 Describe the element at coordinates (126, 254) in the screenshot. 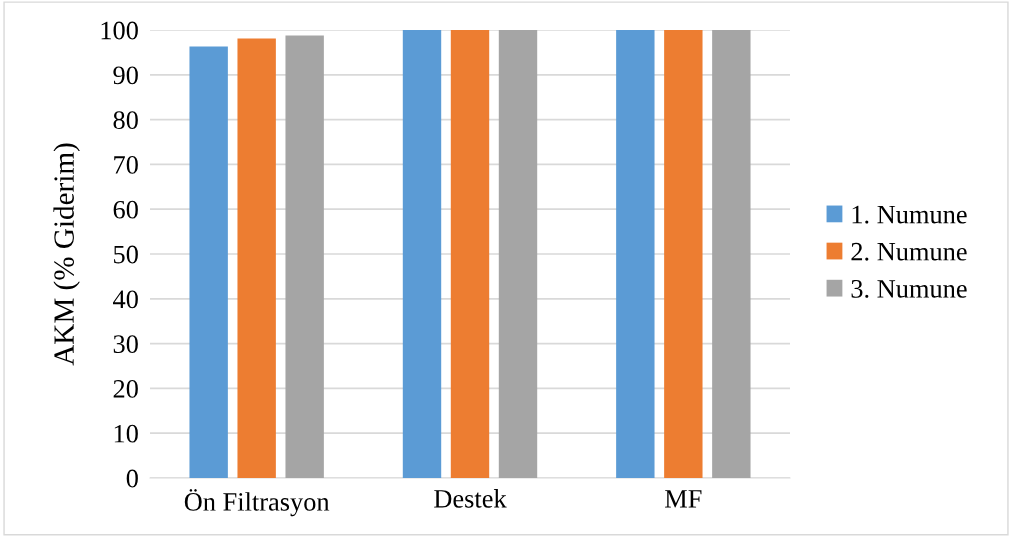

I see `y-tick-label: 50` at that location.